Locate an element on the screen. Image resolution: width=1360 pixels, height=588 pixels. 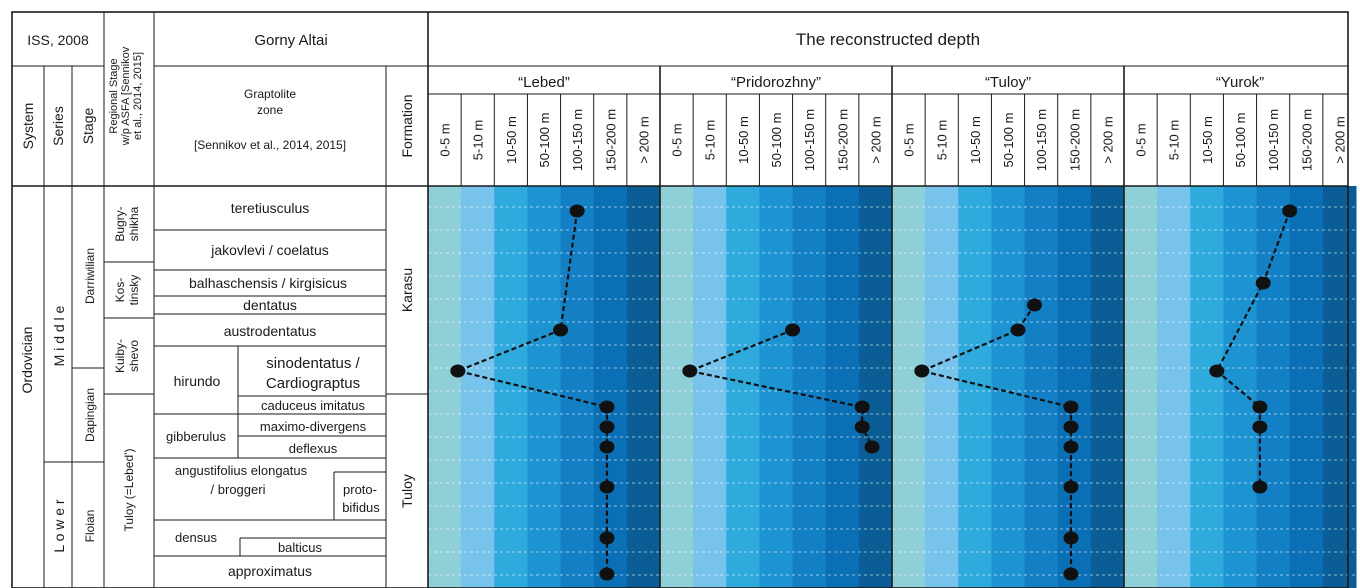
zone-sinodentatus-line1: sinodentatus / is located at coordinates (313, 363).